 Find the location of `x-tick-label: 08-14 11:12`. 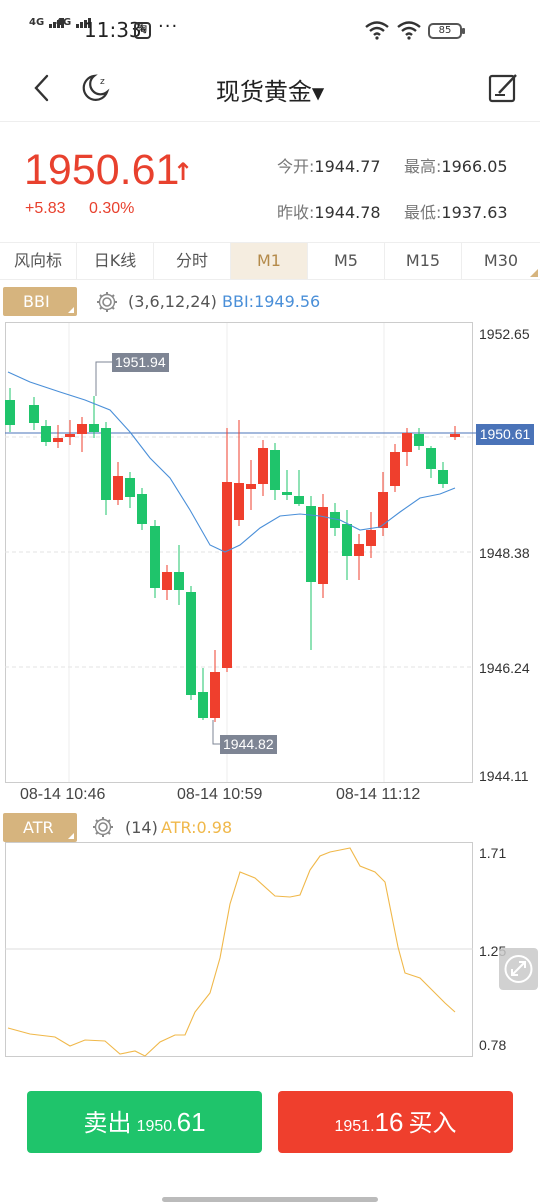

x-tick-label: 08-14 11:12 is located at coordinates (378, 794).